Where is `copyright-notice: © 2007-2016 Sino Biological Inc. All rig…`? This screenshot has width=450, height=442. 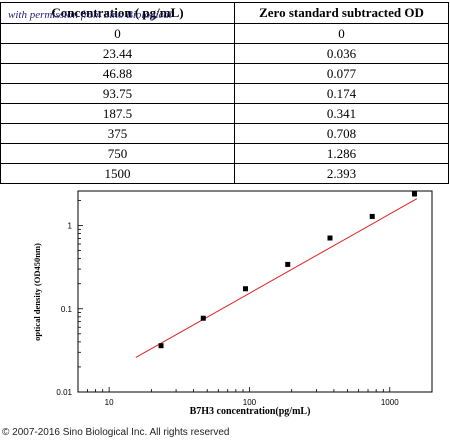 copyright-notice: © 2007-2016 Sino Biological Inc. All rig… is located at coordinates (116, 432).